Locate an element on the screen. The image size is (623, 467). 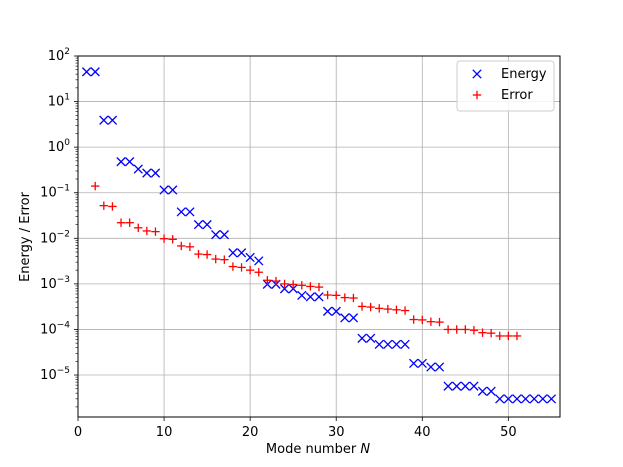
legend-energy-marker is located at coordinates (477, 74).